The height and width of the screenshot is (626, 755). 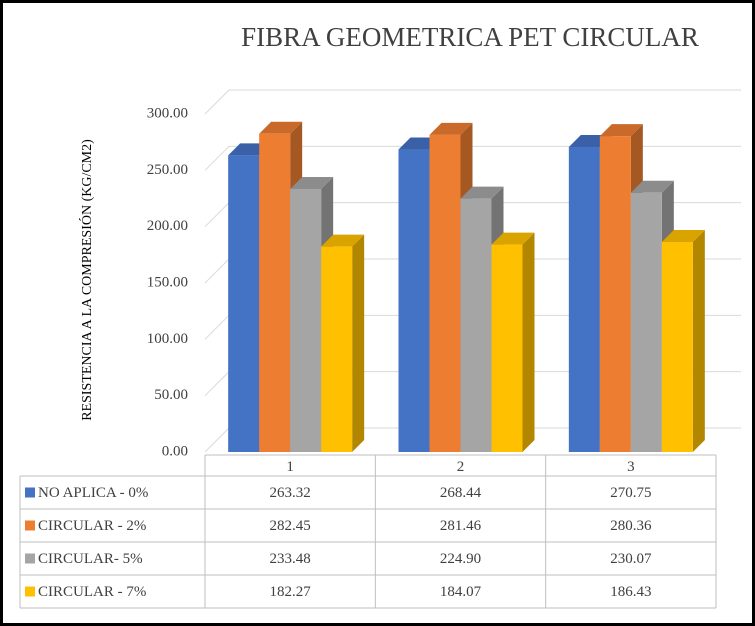 What do you see at coordinates (92, 526) in the screenshot?
I see `legend-label: CIRCULAR - 2%` at bounding box center [92, 526].